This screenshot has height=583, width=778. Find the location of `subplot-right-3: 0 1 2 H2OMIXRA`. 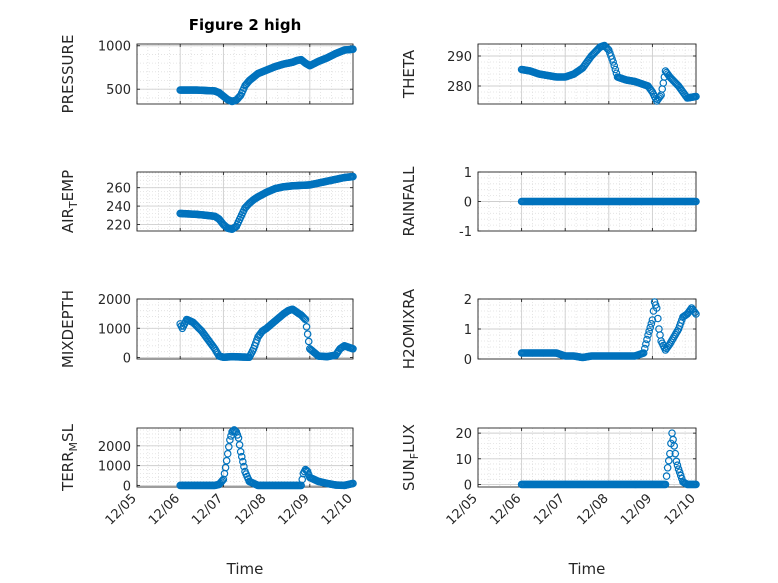

subplot-right-3: 0 1 2 H2OMIXRA is located at coordinates (550, 328).